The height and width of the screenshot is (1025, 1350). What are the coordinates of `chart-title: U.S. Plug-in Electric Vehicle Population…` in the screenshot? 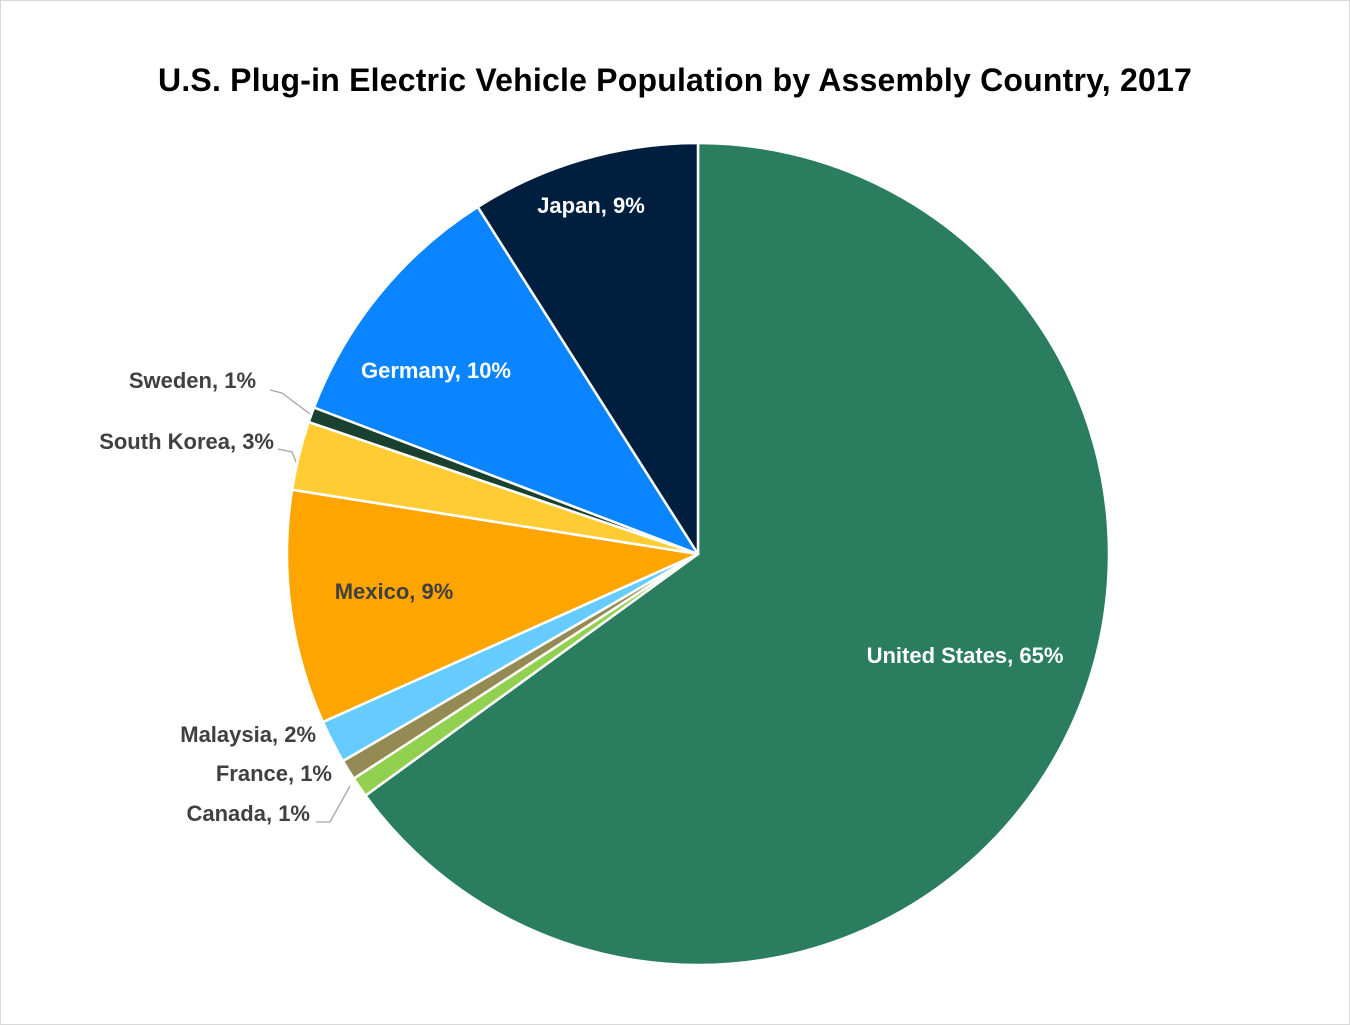 It's located at (675, 80).